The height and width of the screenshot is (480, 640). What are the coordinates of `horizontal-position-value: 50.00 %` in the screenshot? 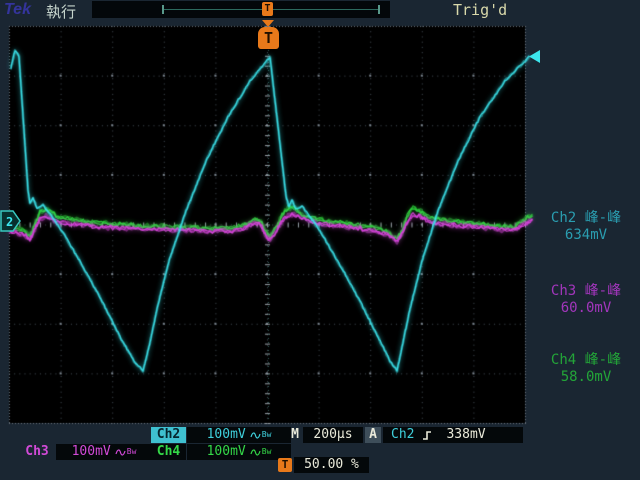 It's located at (331, 465).